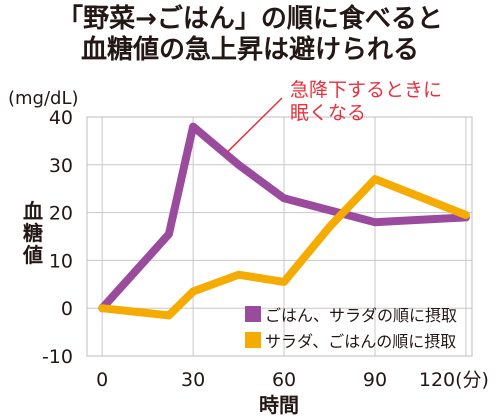 The height and width of the screenshot is (419, 500). What do you see at coordinates (360, 341) in the screenshot?
I see `legend-label-2: サラダ、ごはんの順に摂取` at bounding box center [360, 341].